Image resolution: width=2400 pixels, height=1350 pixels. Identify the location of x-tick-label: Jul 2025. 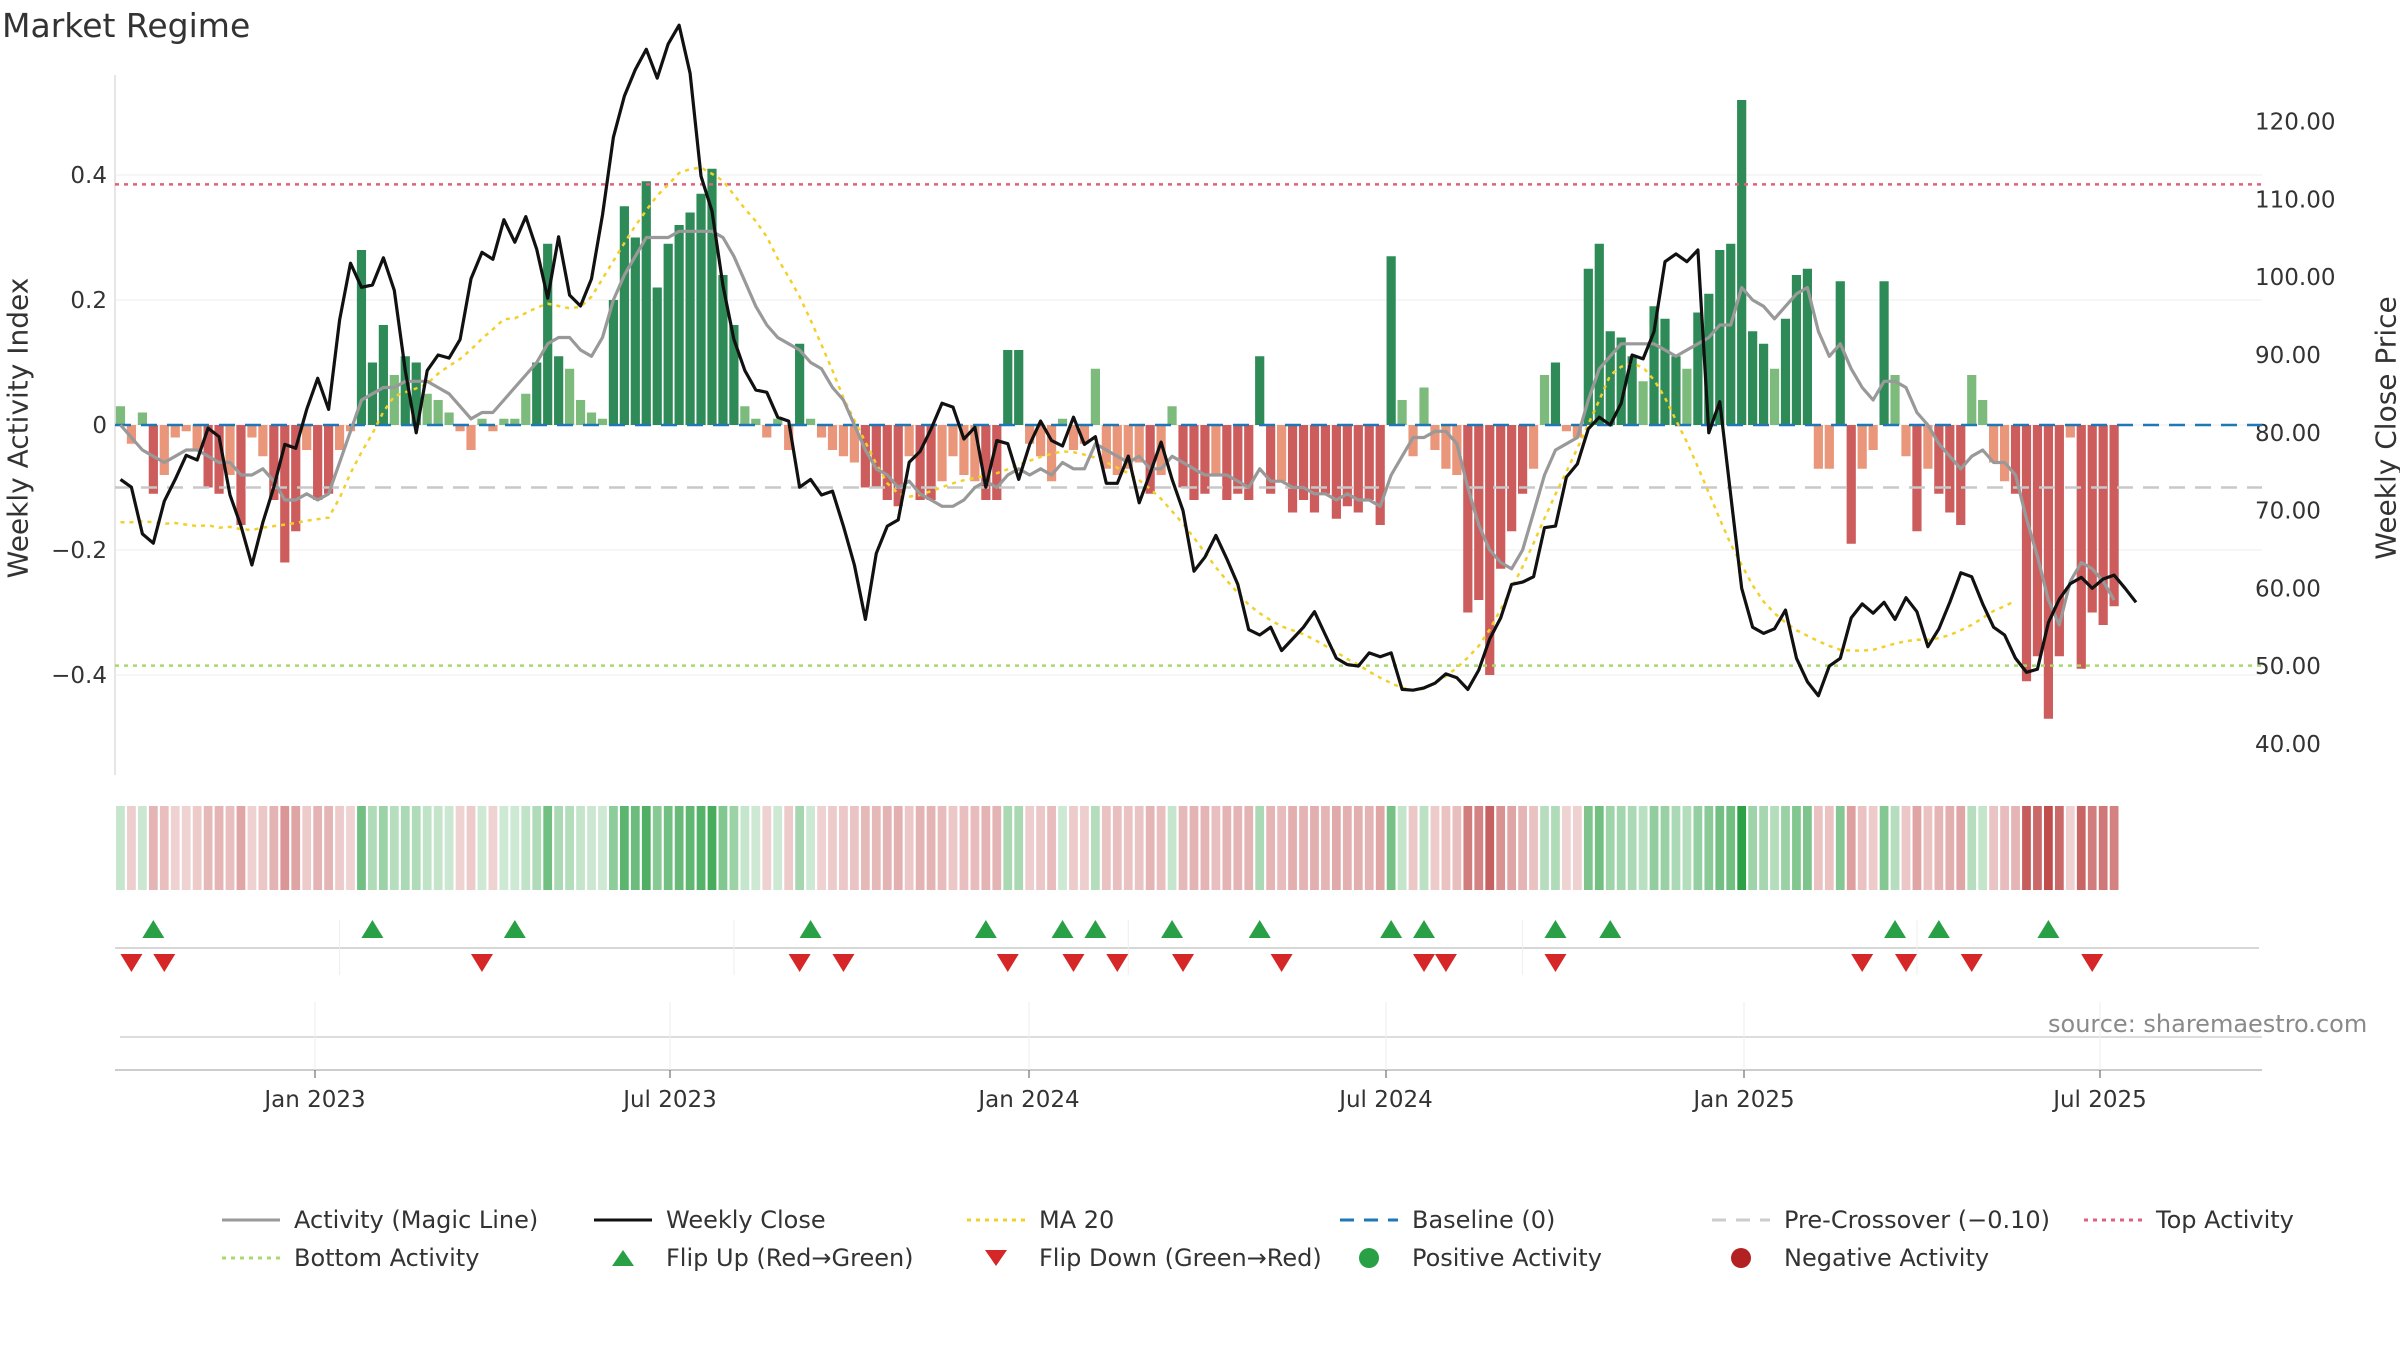
(2099, 1100).